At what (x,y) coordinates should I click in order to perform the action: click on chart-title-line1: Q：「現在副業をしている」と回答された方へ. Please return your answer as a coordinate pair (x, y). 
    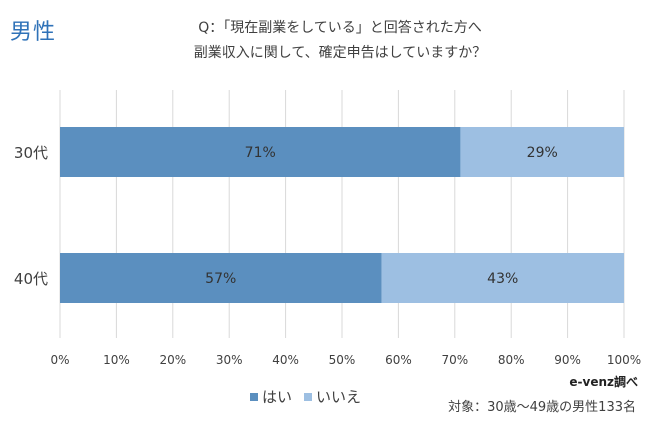
    Looking at the image, I should click on (340, 28).